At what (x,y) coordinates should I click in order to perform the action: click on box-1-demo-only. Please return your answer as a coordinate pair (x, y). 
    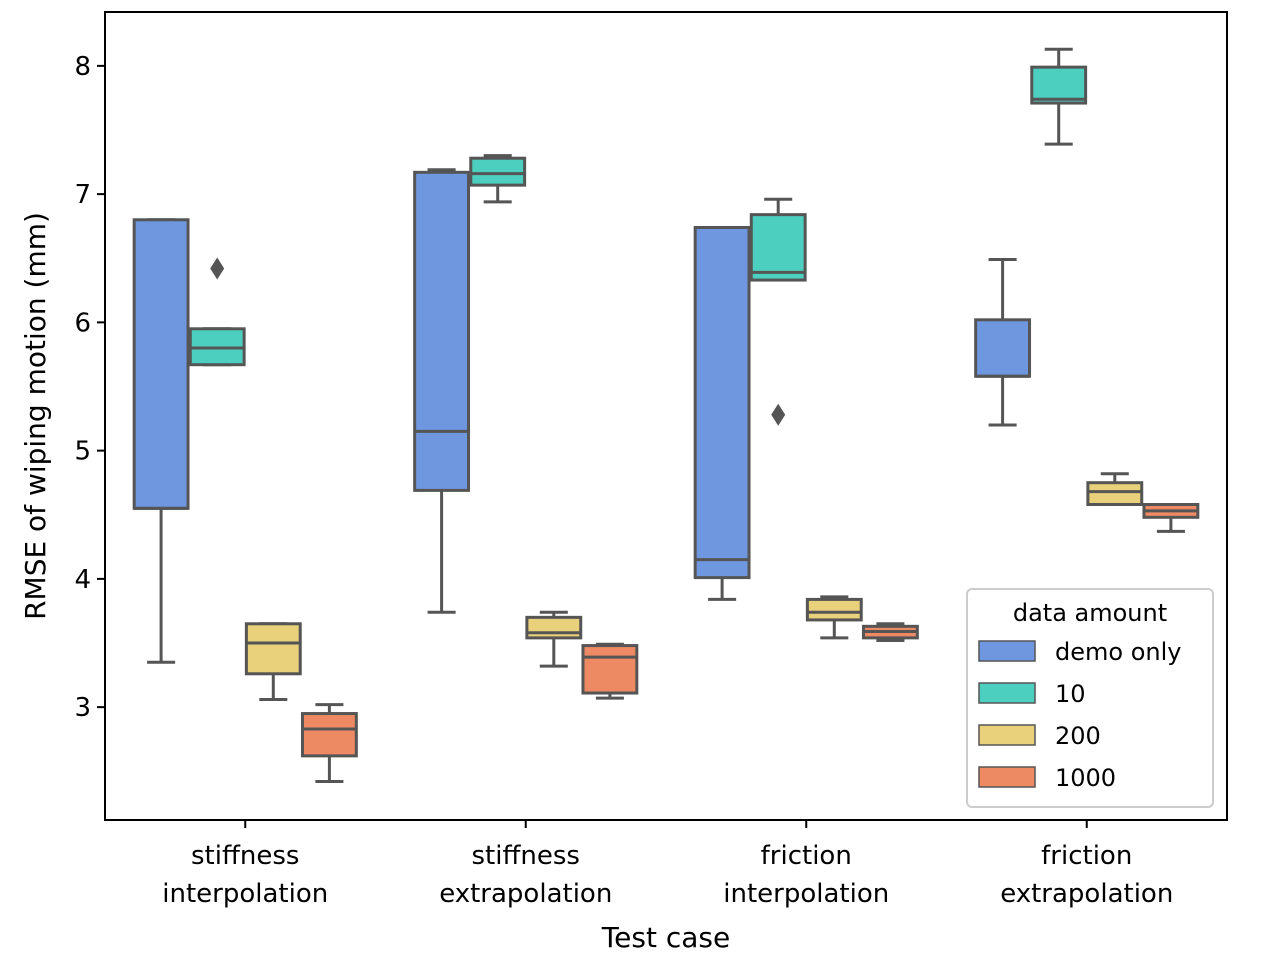
    Looking at the image, I should click on (161, 441).